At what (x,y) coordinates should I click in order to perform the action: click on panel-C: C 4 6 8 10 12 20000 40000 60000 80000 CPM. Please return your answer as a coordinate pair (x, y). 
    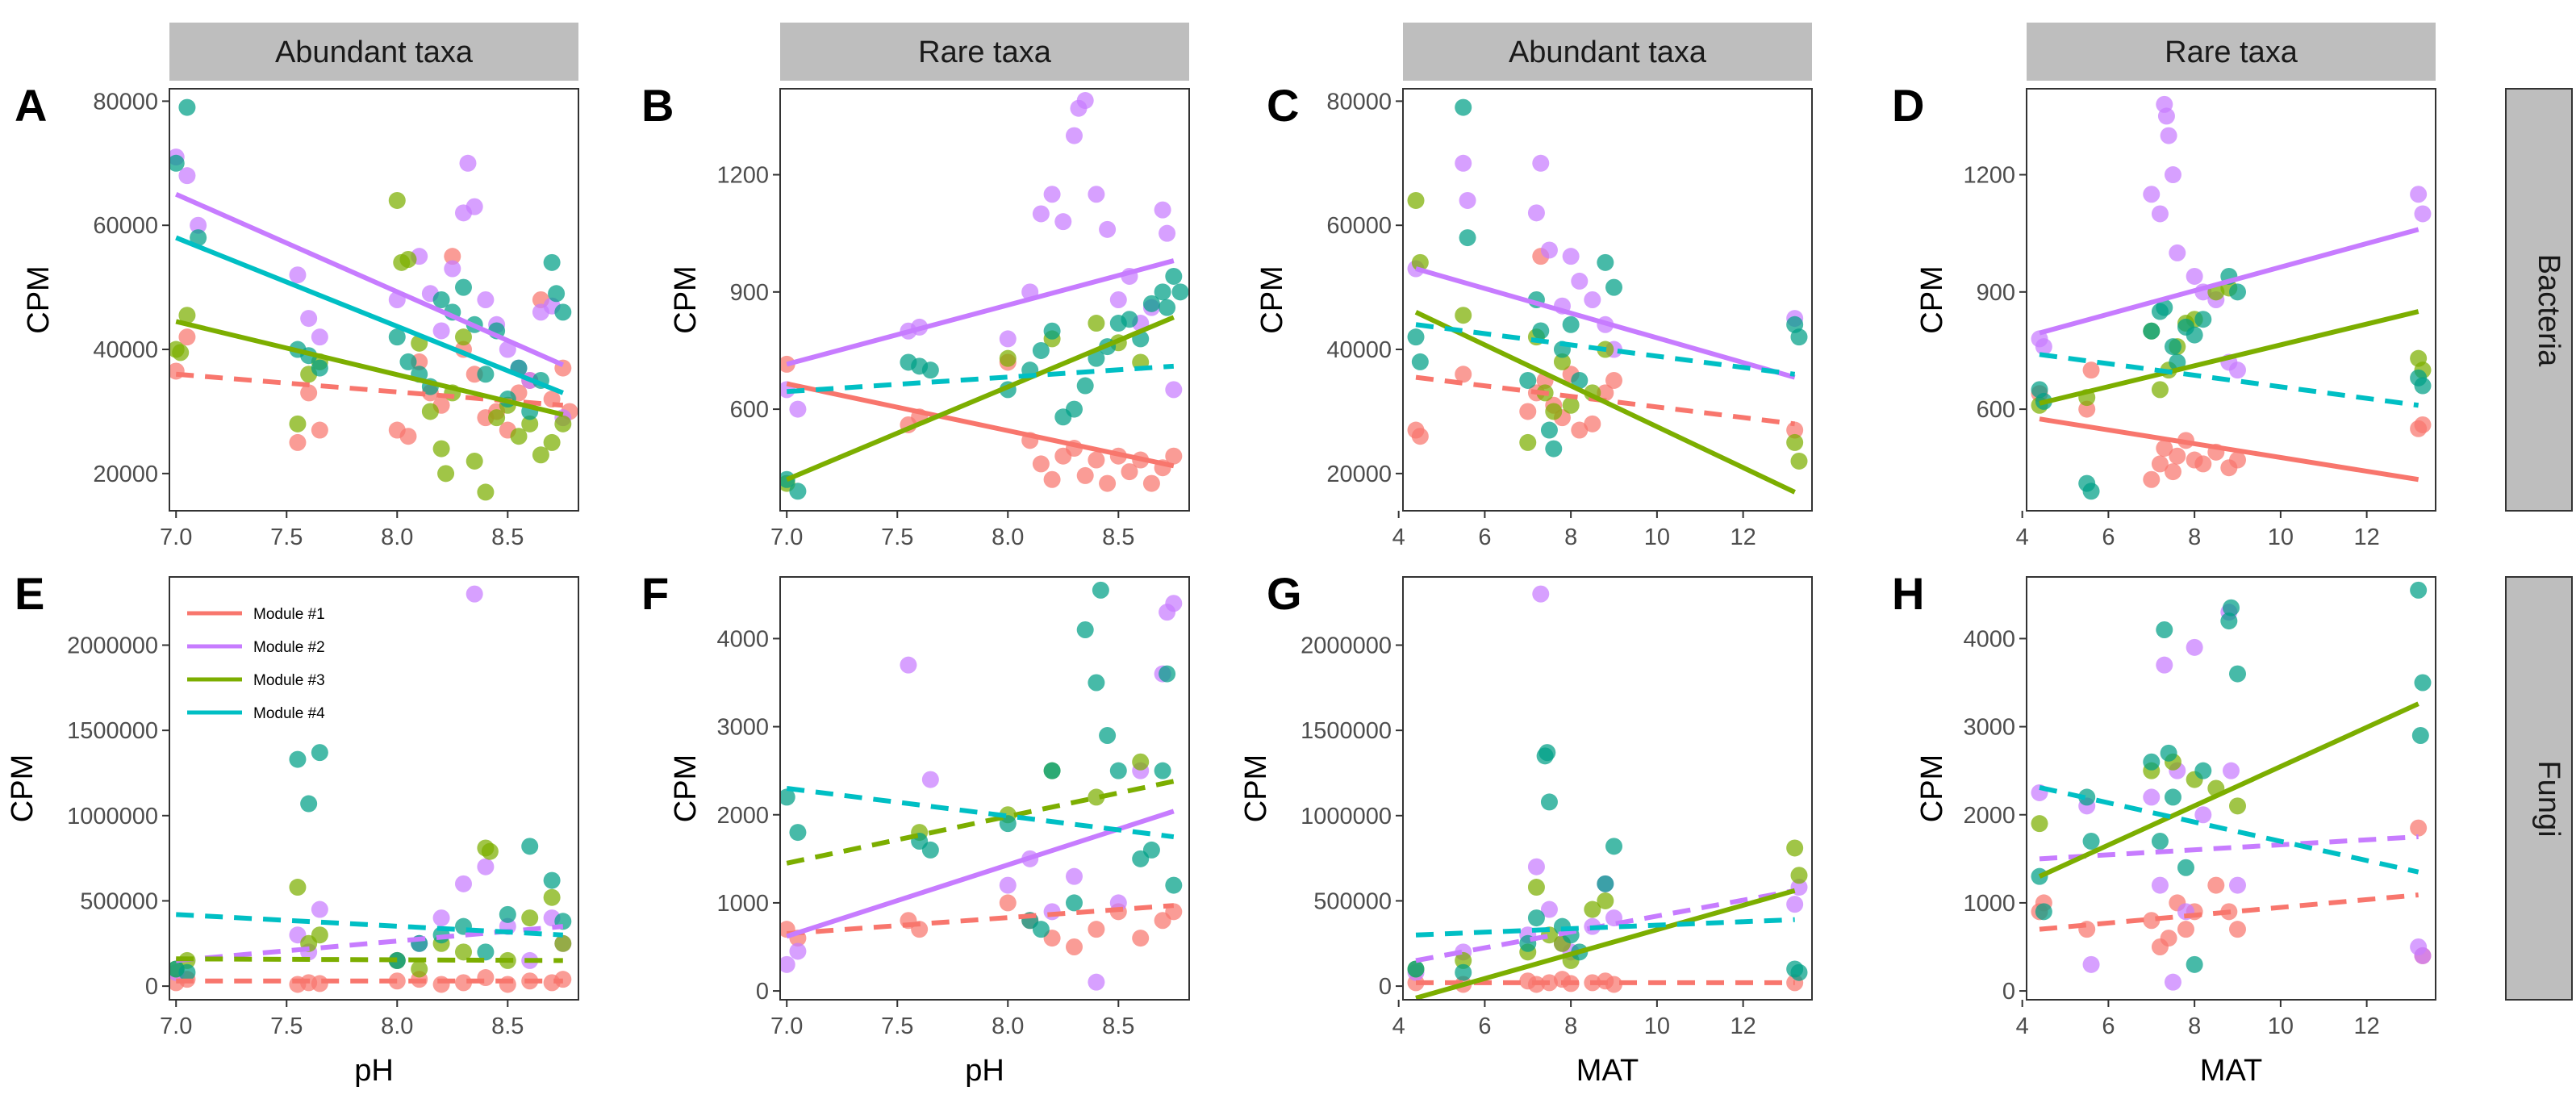
    Looking at the image, I should click on (1534, 315).